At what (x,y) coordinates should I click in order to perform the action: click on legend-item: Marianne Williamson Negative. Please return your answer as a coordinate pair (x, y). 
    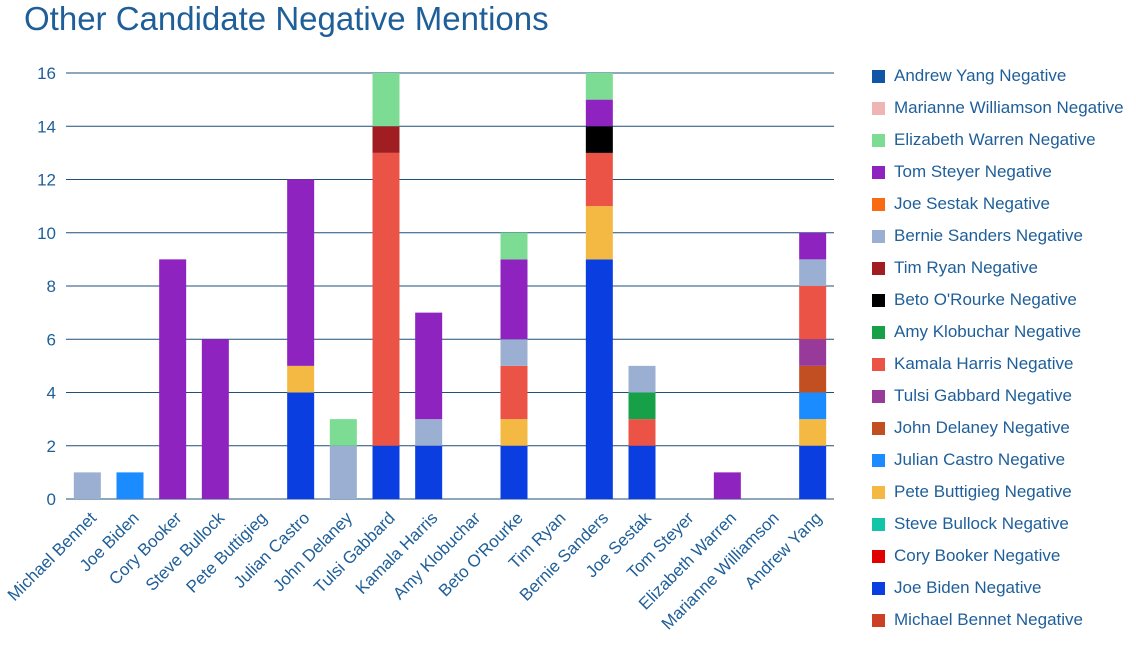
    Looking at the image, I should click on (1004, 108).